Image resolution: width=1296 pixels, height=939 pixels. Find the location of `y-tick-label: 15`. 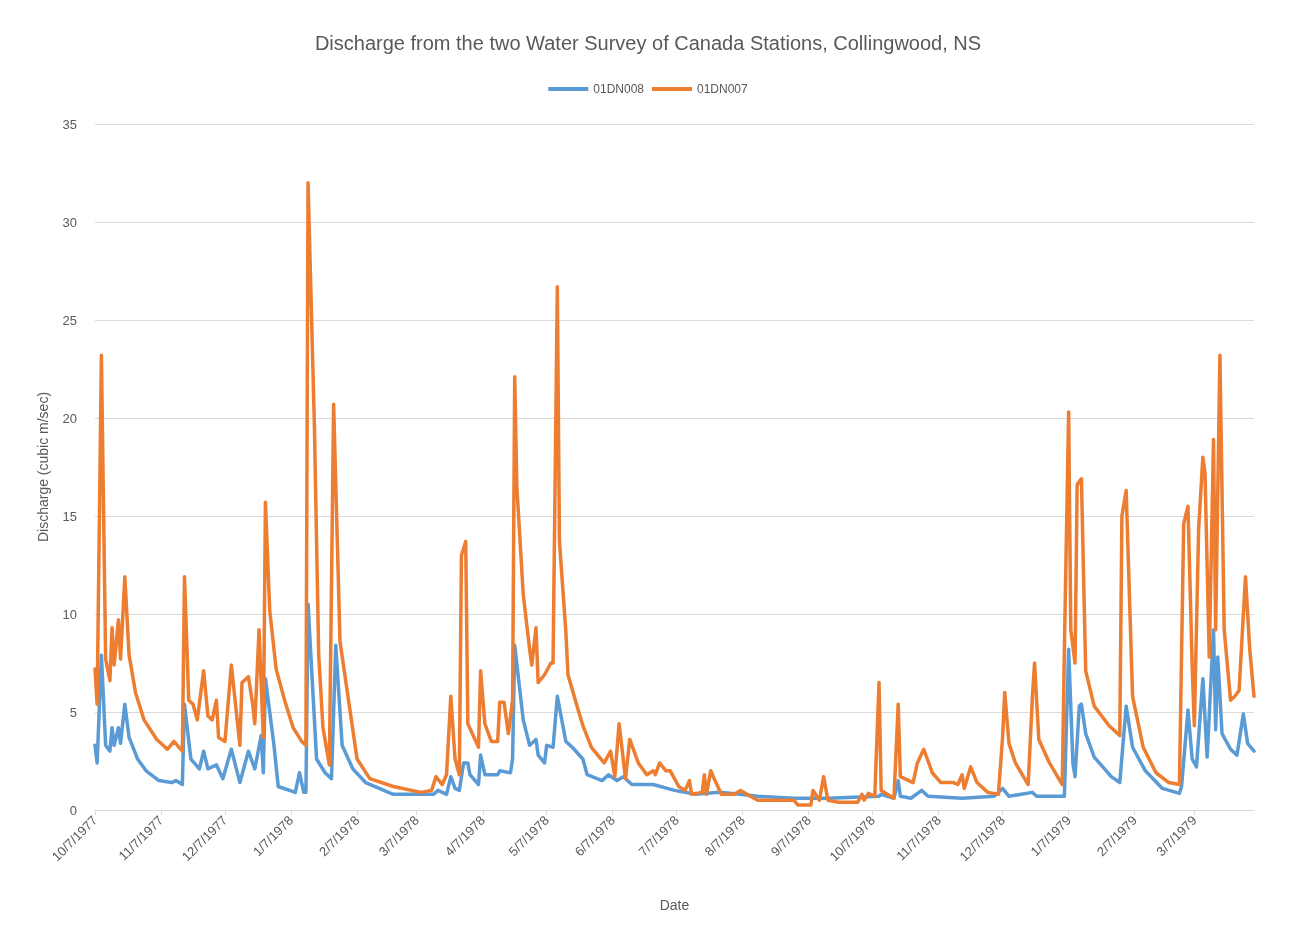

y-tick-label: 15 is located at coordinates (69, 516).